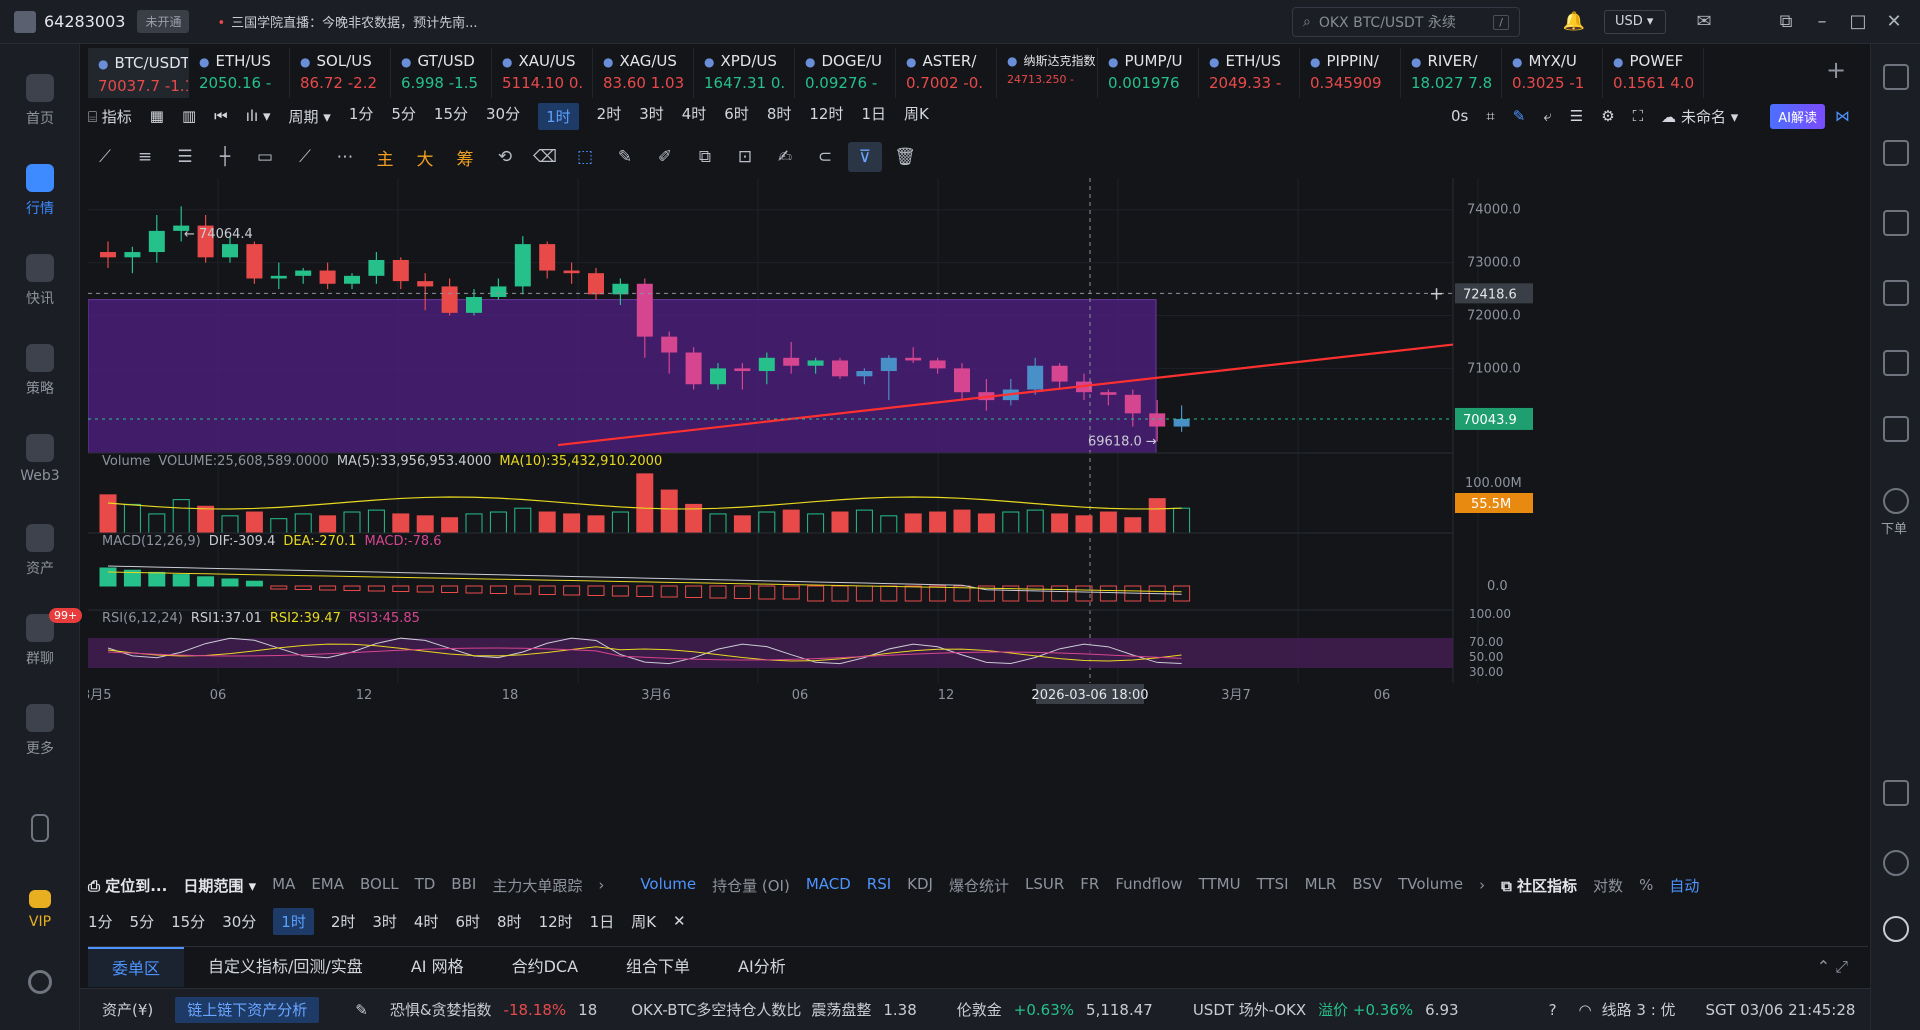  I want to click on lock-tool-icon: ⊡, so click(745, 157).